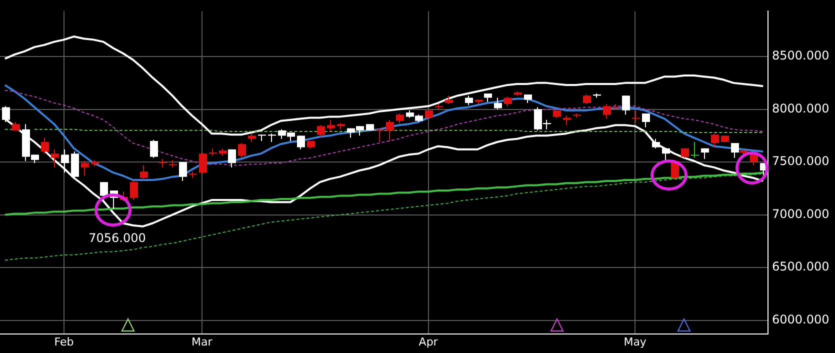 The width and height of the screenshot is (835, 353). I want to click on annotation: 7056.000, so click(117, 238).